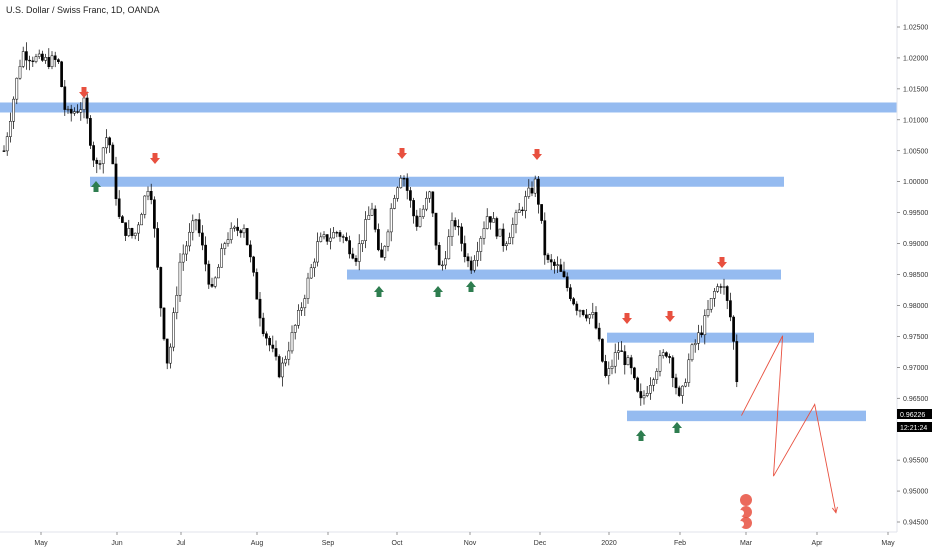 The width and height of the screenshot is (932, 550). What do you see at coordinates (915, 275) in the screenshot?
I see `y-tick-label: 0.98500` at bounding box center [915, 275].